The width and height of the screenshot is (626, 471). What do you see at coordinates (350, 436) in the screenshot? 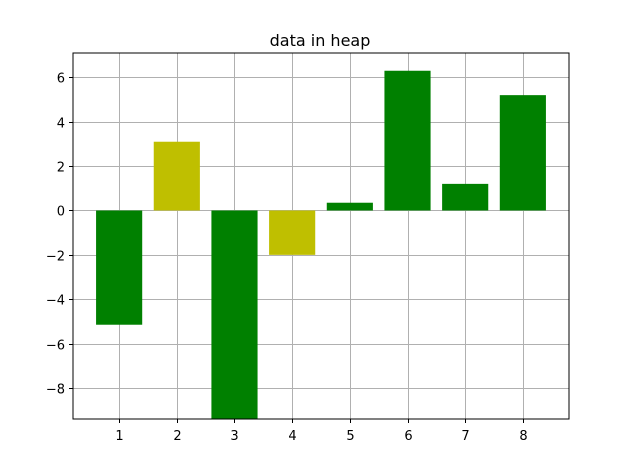
I see `x-tick-label: 5` at bounding box center [350, 436].